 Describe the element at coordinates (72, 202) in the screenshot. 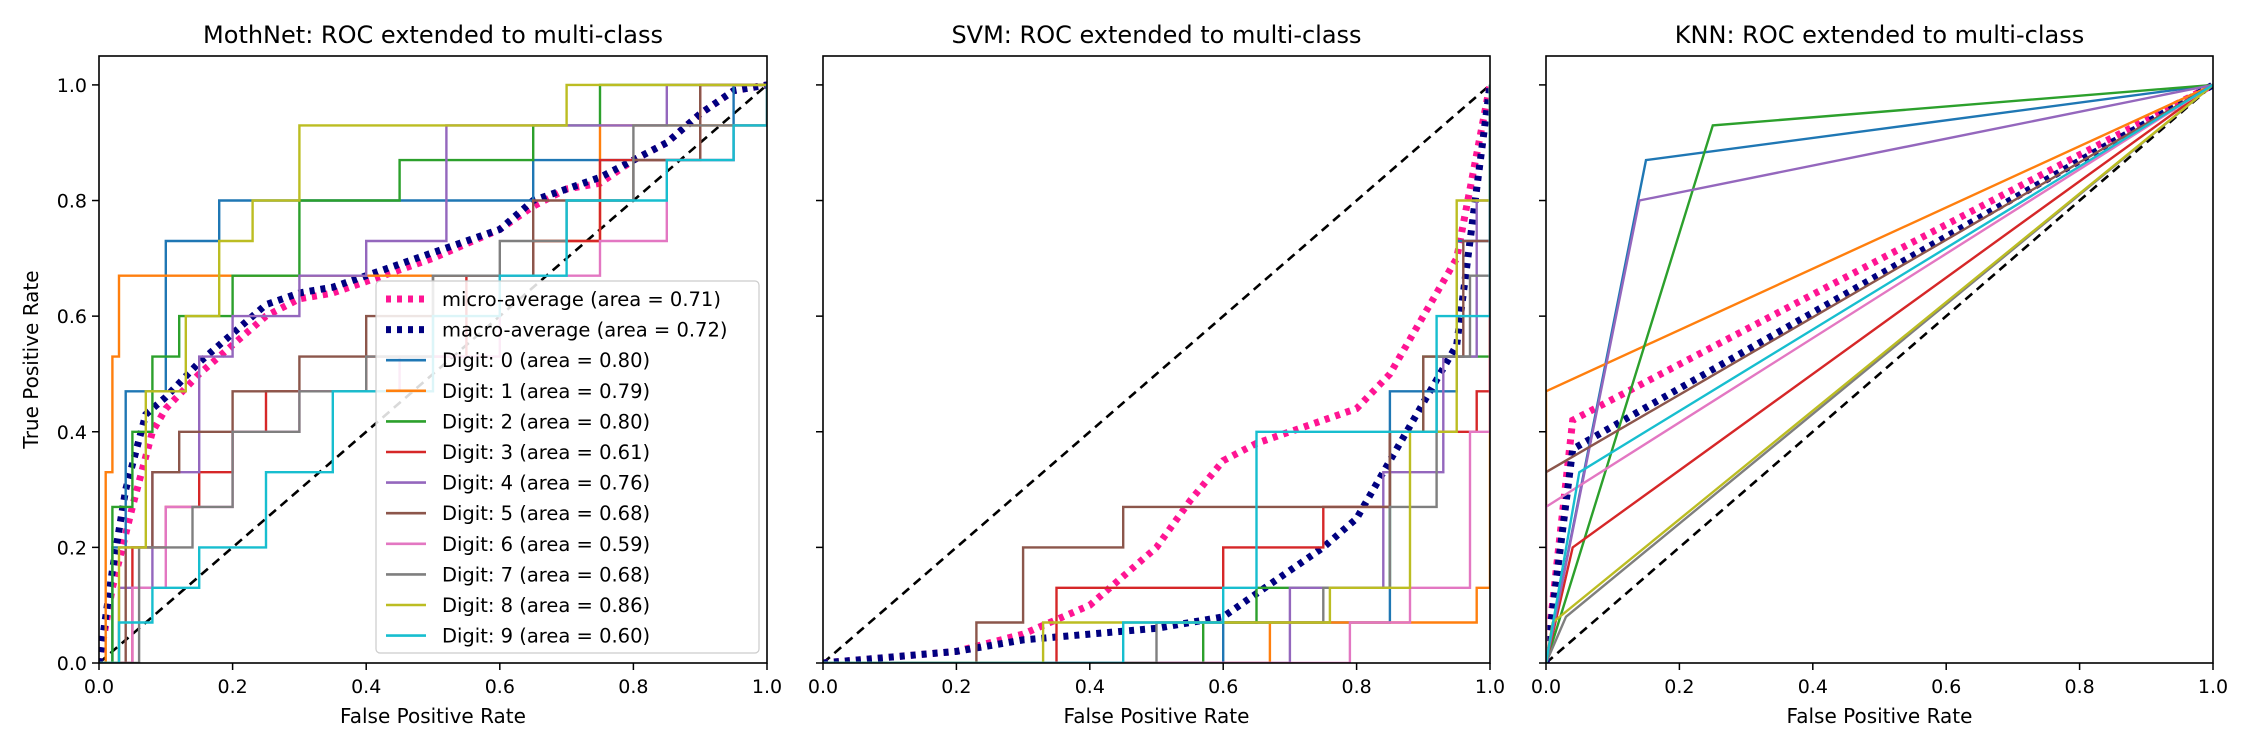

I see `y-tick-label: 0.8` at that location.